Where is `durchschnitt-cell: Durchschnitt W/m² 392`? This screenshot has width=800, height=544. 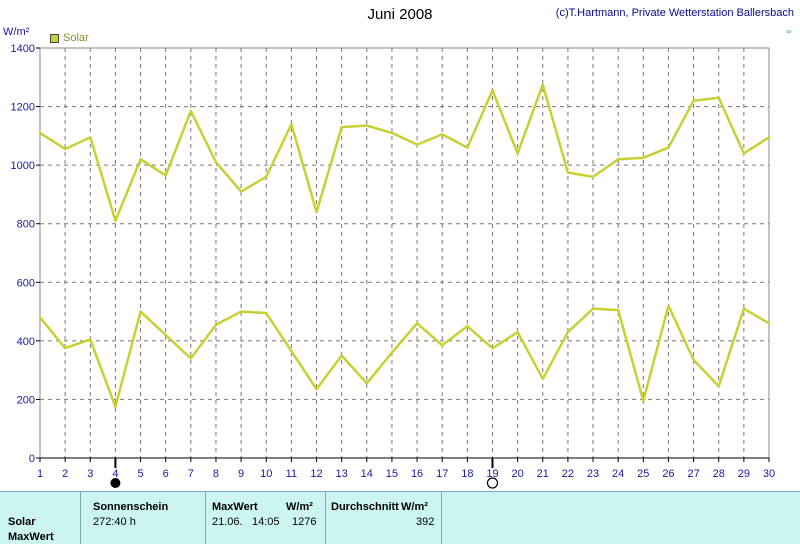 durchschnitt-cell: Durchschnitt W/m² 392 is located at coordinates (384, 518).